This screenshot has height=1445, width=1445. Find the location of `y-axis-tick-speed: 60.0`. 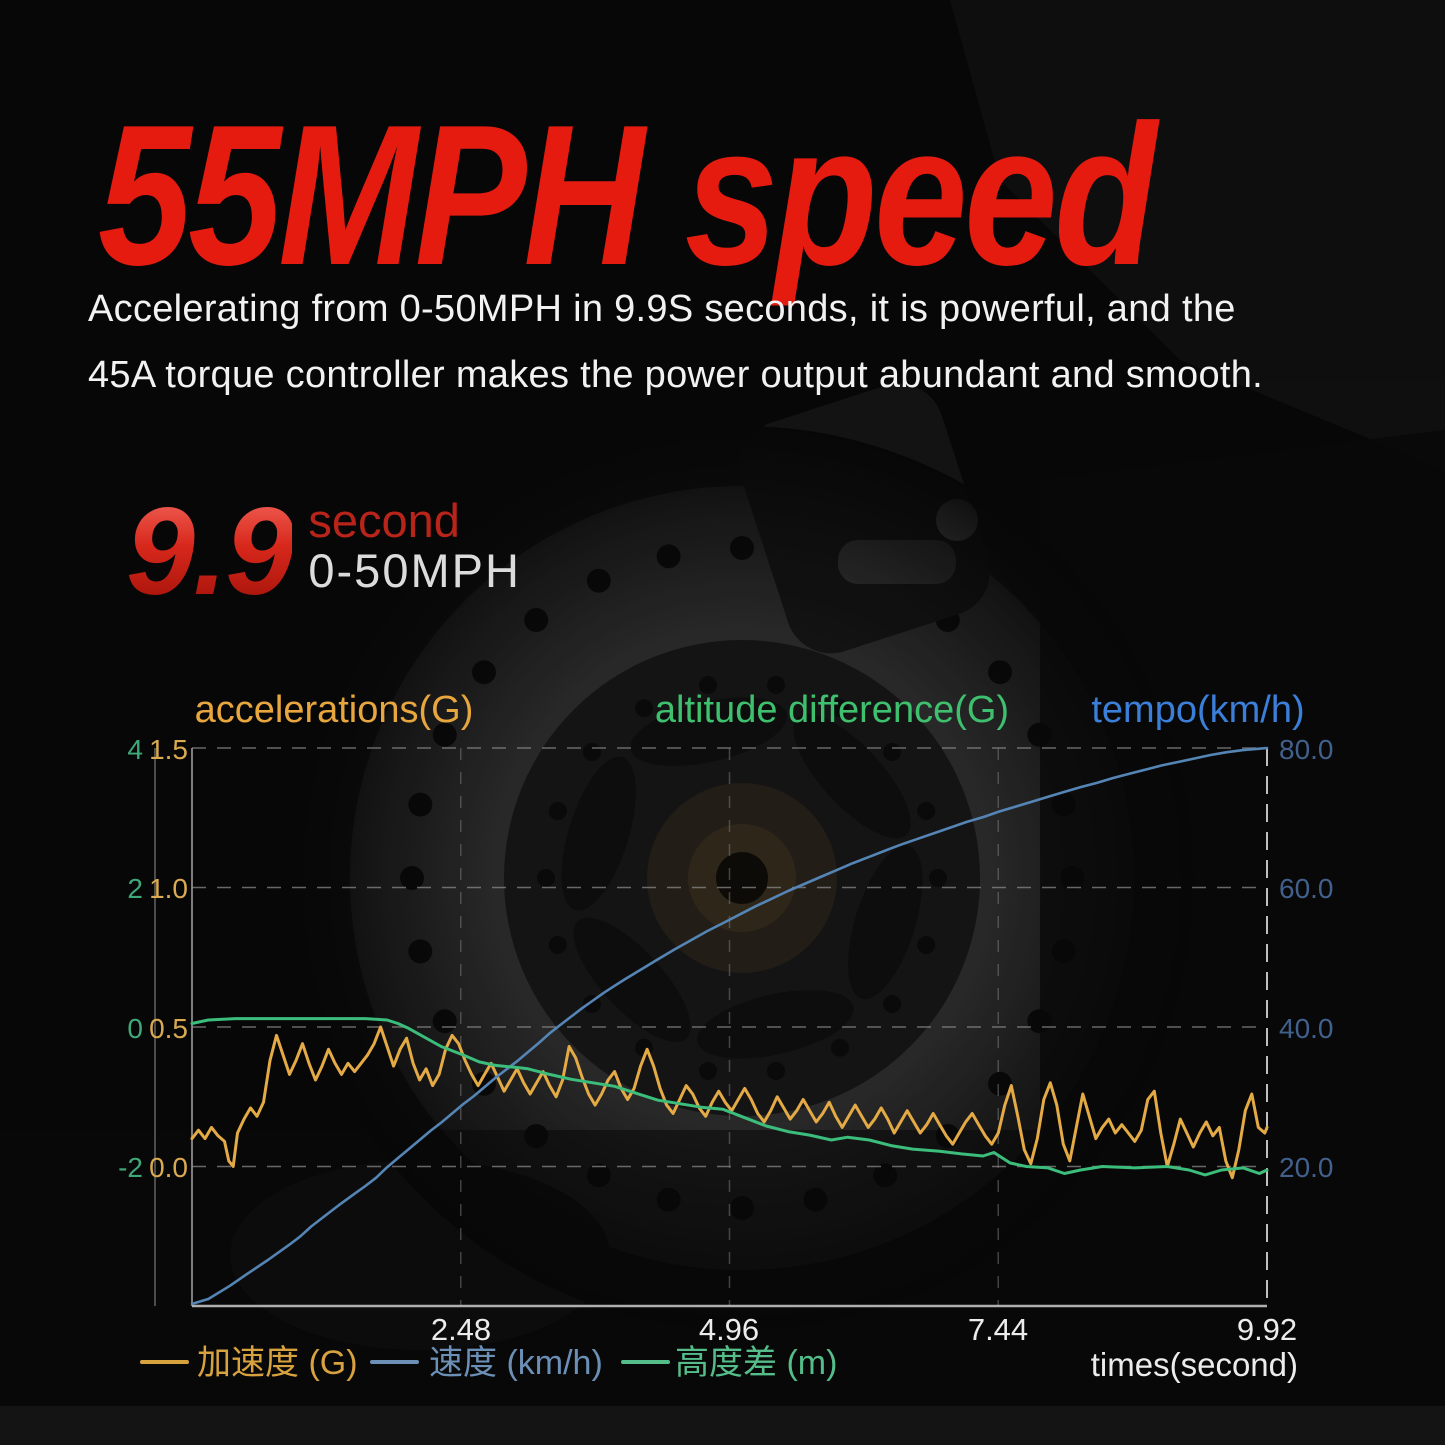

y-axis-tick-speed: 60.0 is located at coordinates (1306, 888).